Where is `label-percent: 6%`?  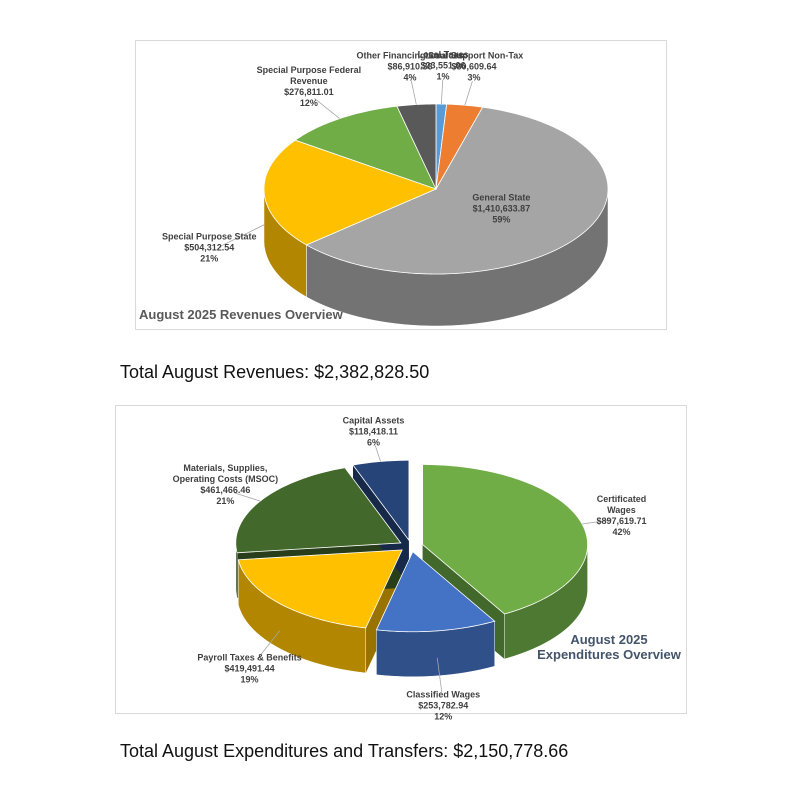 label-percent: 6% is located at coordinates (373, 442).